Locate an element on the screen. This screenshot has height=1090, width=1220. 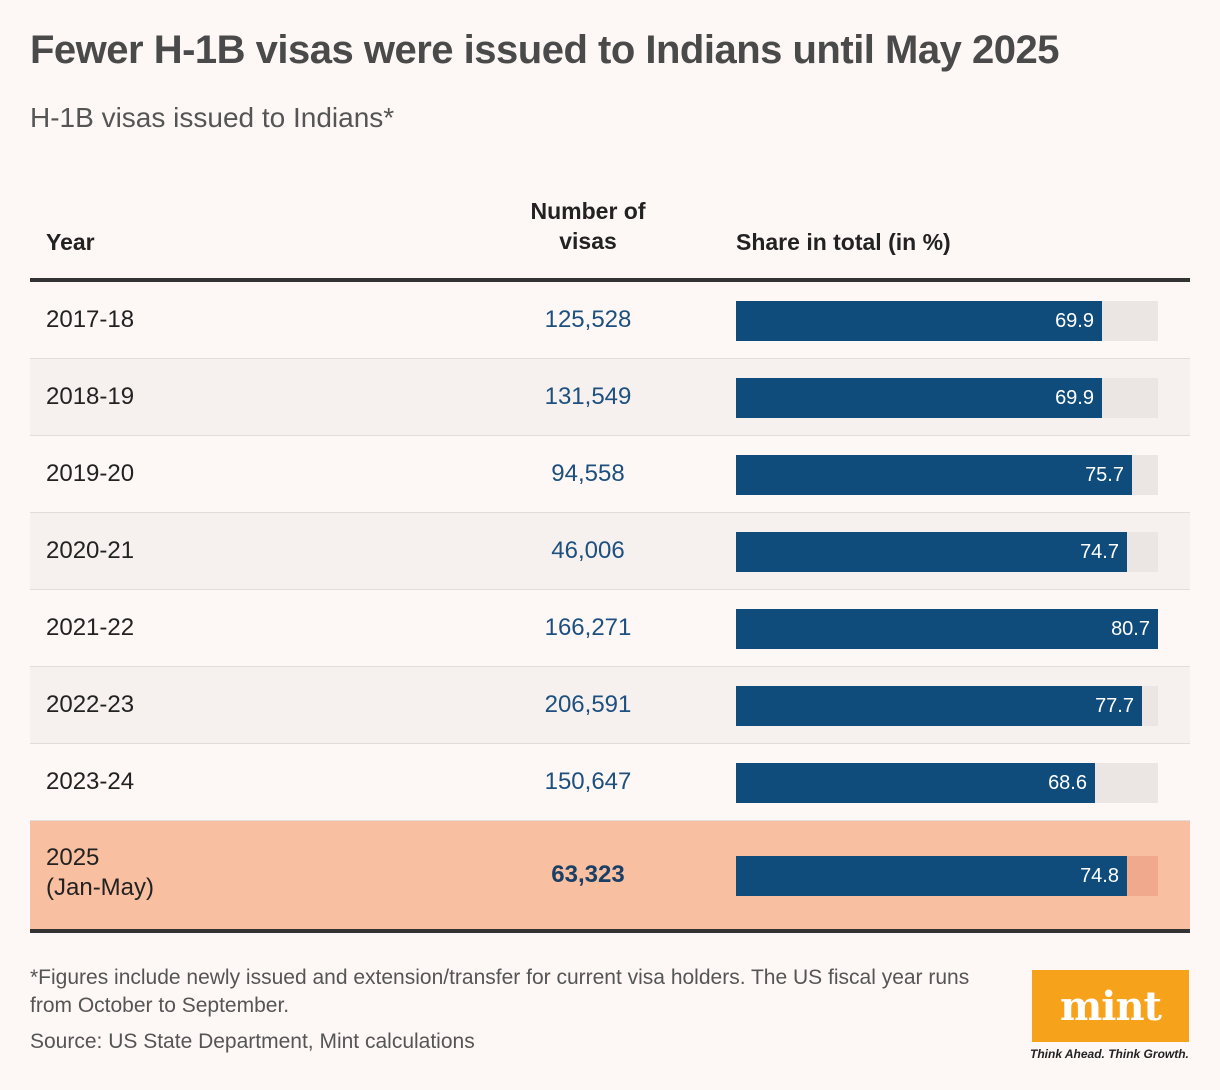
column-header-number: Number of visas is located at coordinates (588, 226).